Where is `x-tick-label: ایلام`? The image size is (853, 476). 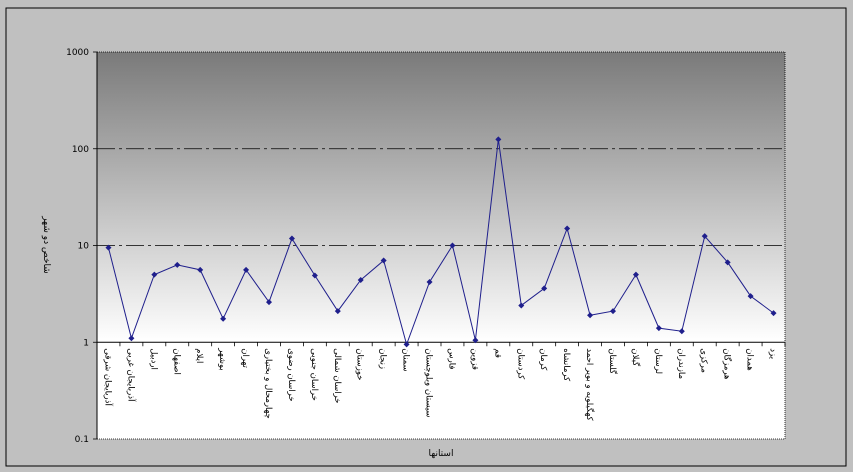
x-tick-label: ایلام is located at coordinates (199, 355).